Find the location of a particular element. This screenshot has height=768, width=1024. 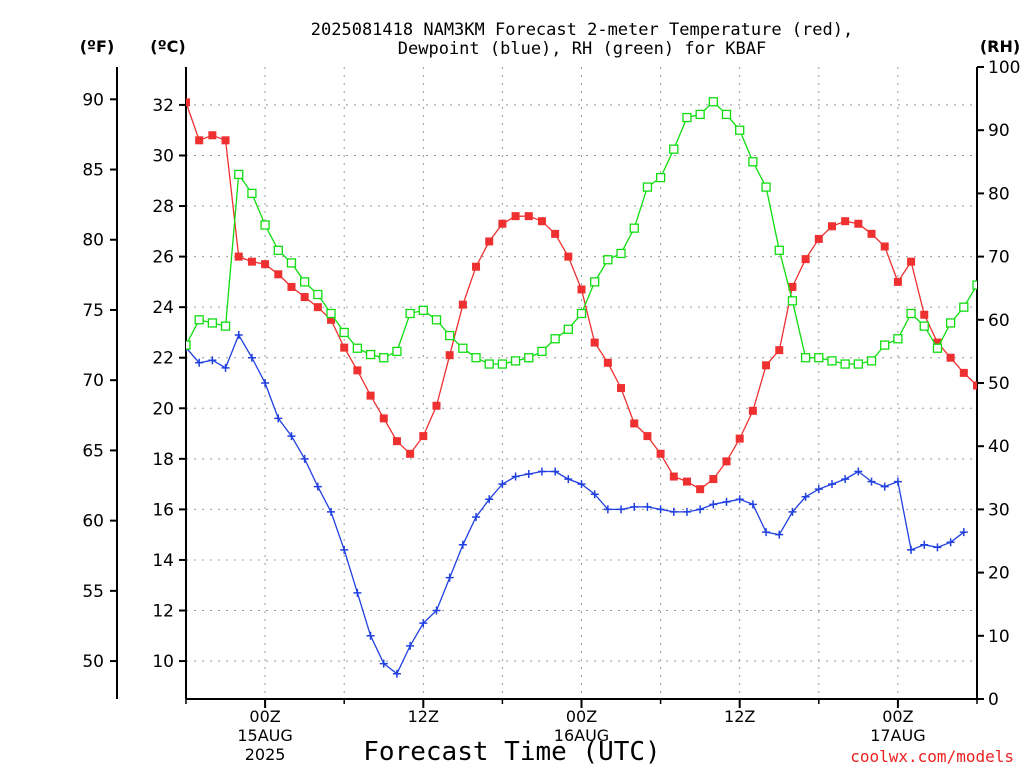

rh-tick-label: 10 is located at coordinates (999, 637).